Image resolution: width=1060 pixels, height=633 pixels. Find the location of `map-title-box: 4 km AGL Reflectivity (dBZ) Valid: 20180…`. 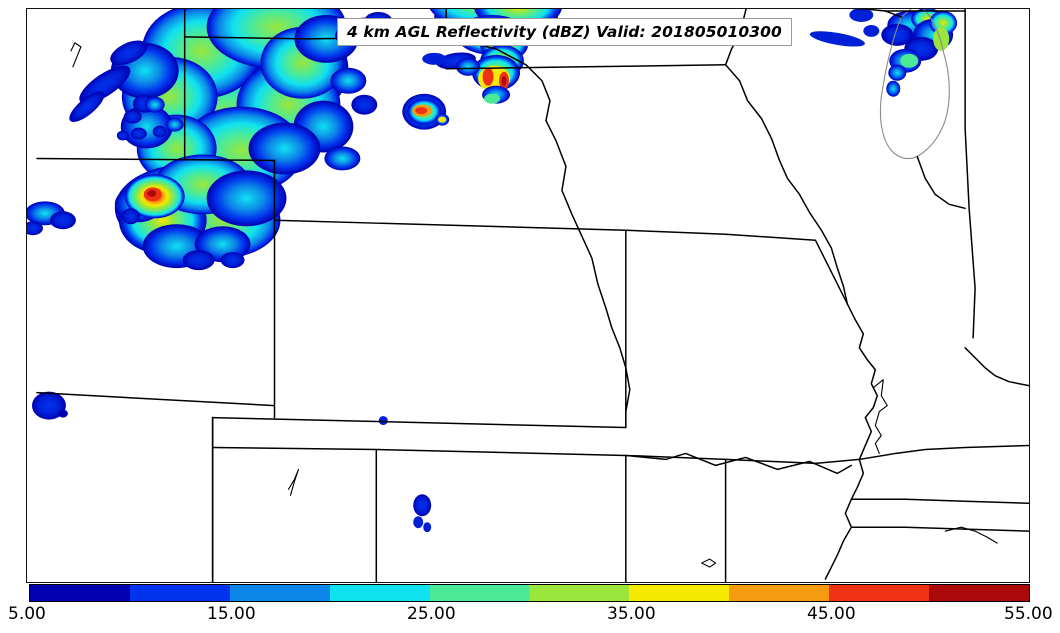

map-title-box: 4 km AGL Reflectivity (dBZ) Valid: 20180… is located at coordinates (564, 32).